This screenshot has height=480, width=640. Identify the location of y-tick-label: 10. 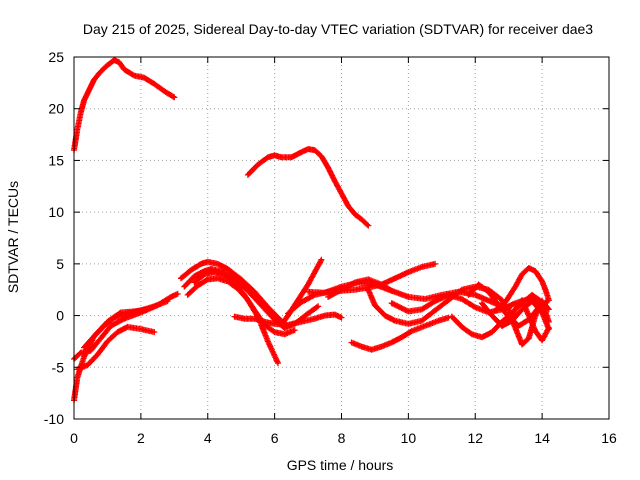
(56, 212).